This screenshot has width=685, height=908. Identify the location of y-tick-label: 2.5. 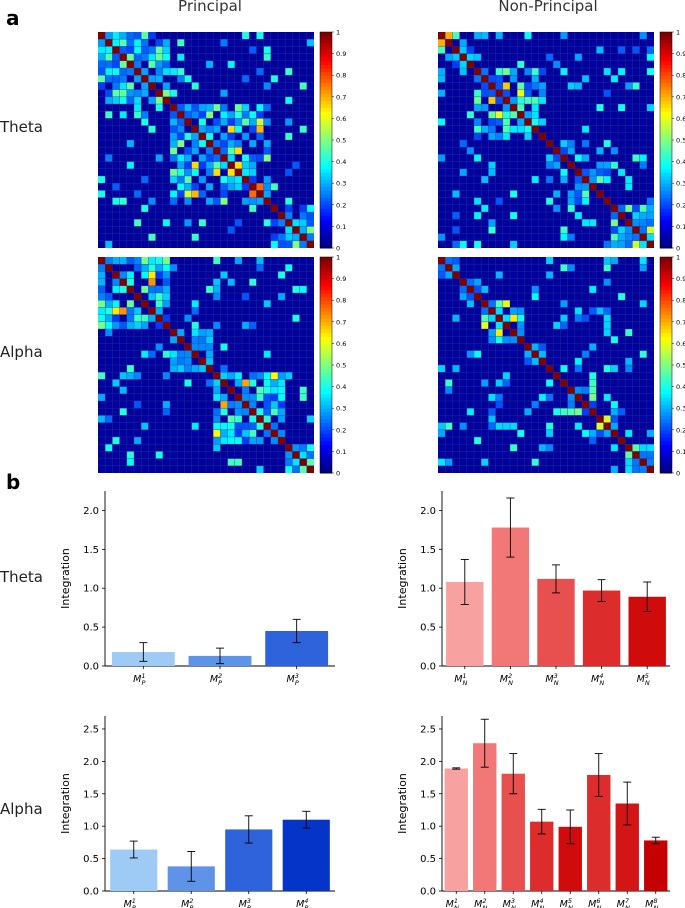
(428, 729).